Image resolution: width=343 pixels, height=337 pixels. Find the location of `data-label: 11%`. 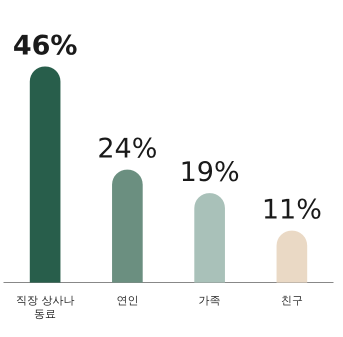

data-label: 11% is located at coordinates (292, 210).